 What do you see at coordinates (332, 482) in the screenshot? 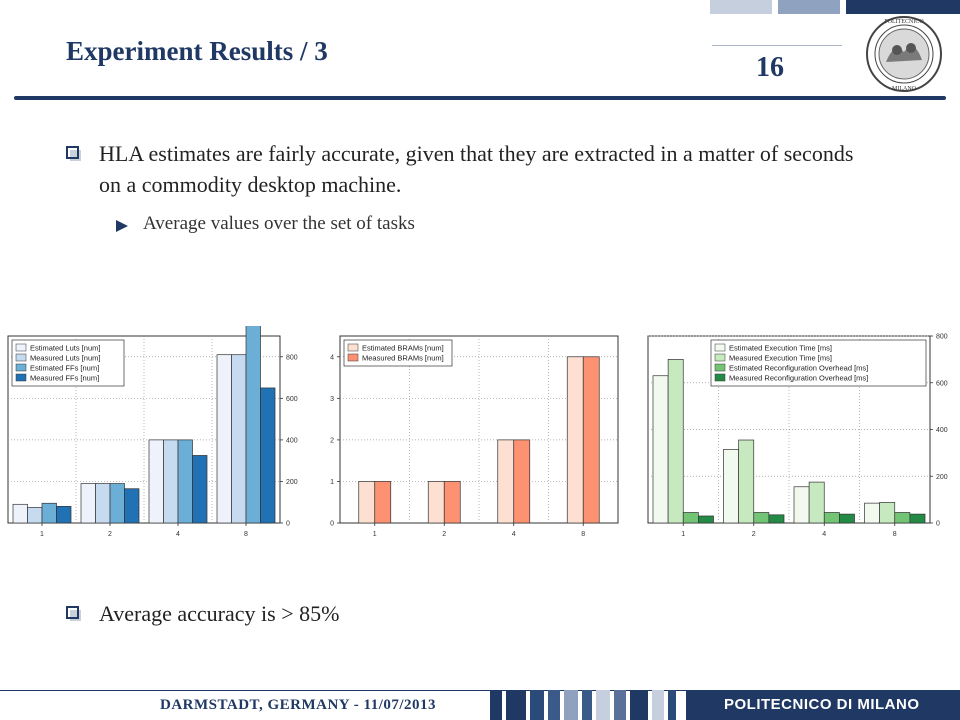
I see `y-tick-label: 1` at bounding box center [332, 482].